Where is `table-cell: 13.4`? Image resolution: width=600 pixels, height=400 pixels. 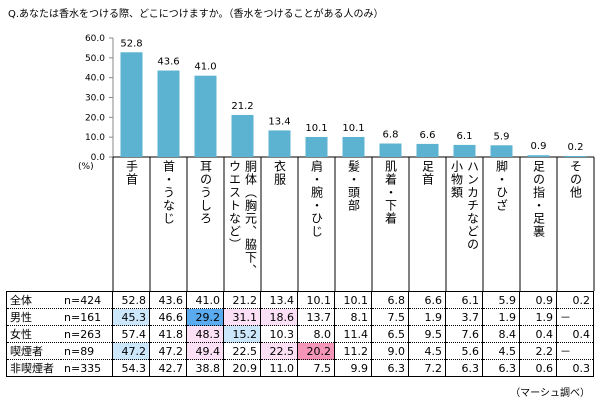
table-cell: 13.4 is located at coordinates (279, 300).